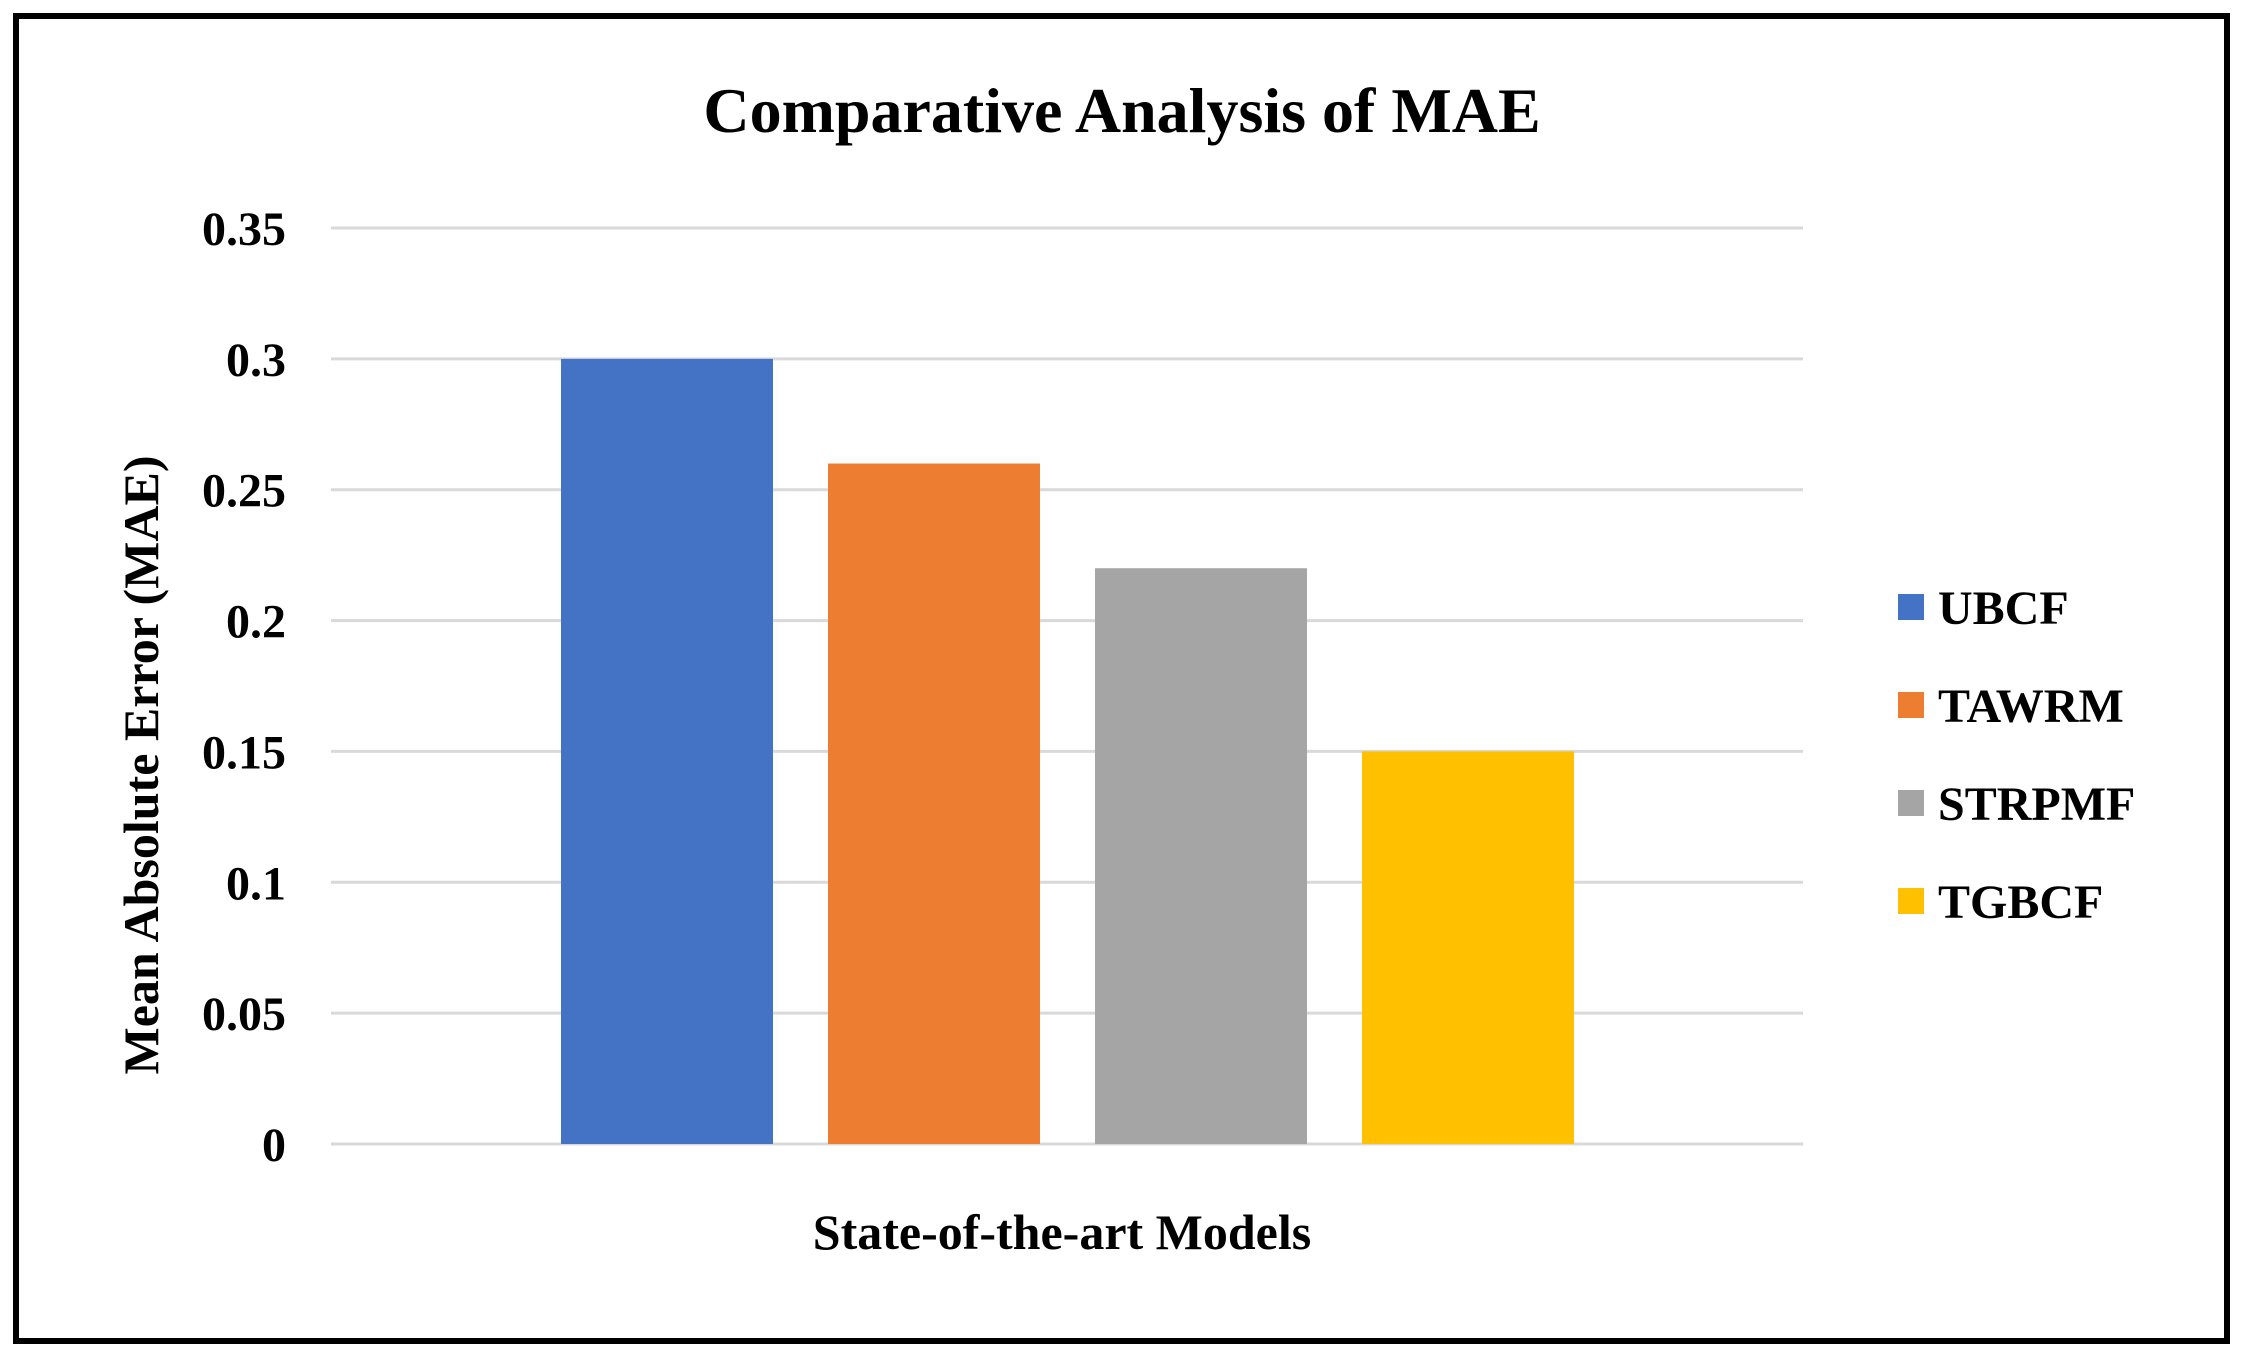 Image resolution: width=2245 pixels, height=1360 pixels. I want to click on legend-item-tgbcf: TGBCF, so click(2000, 902).